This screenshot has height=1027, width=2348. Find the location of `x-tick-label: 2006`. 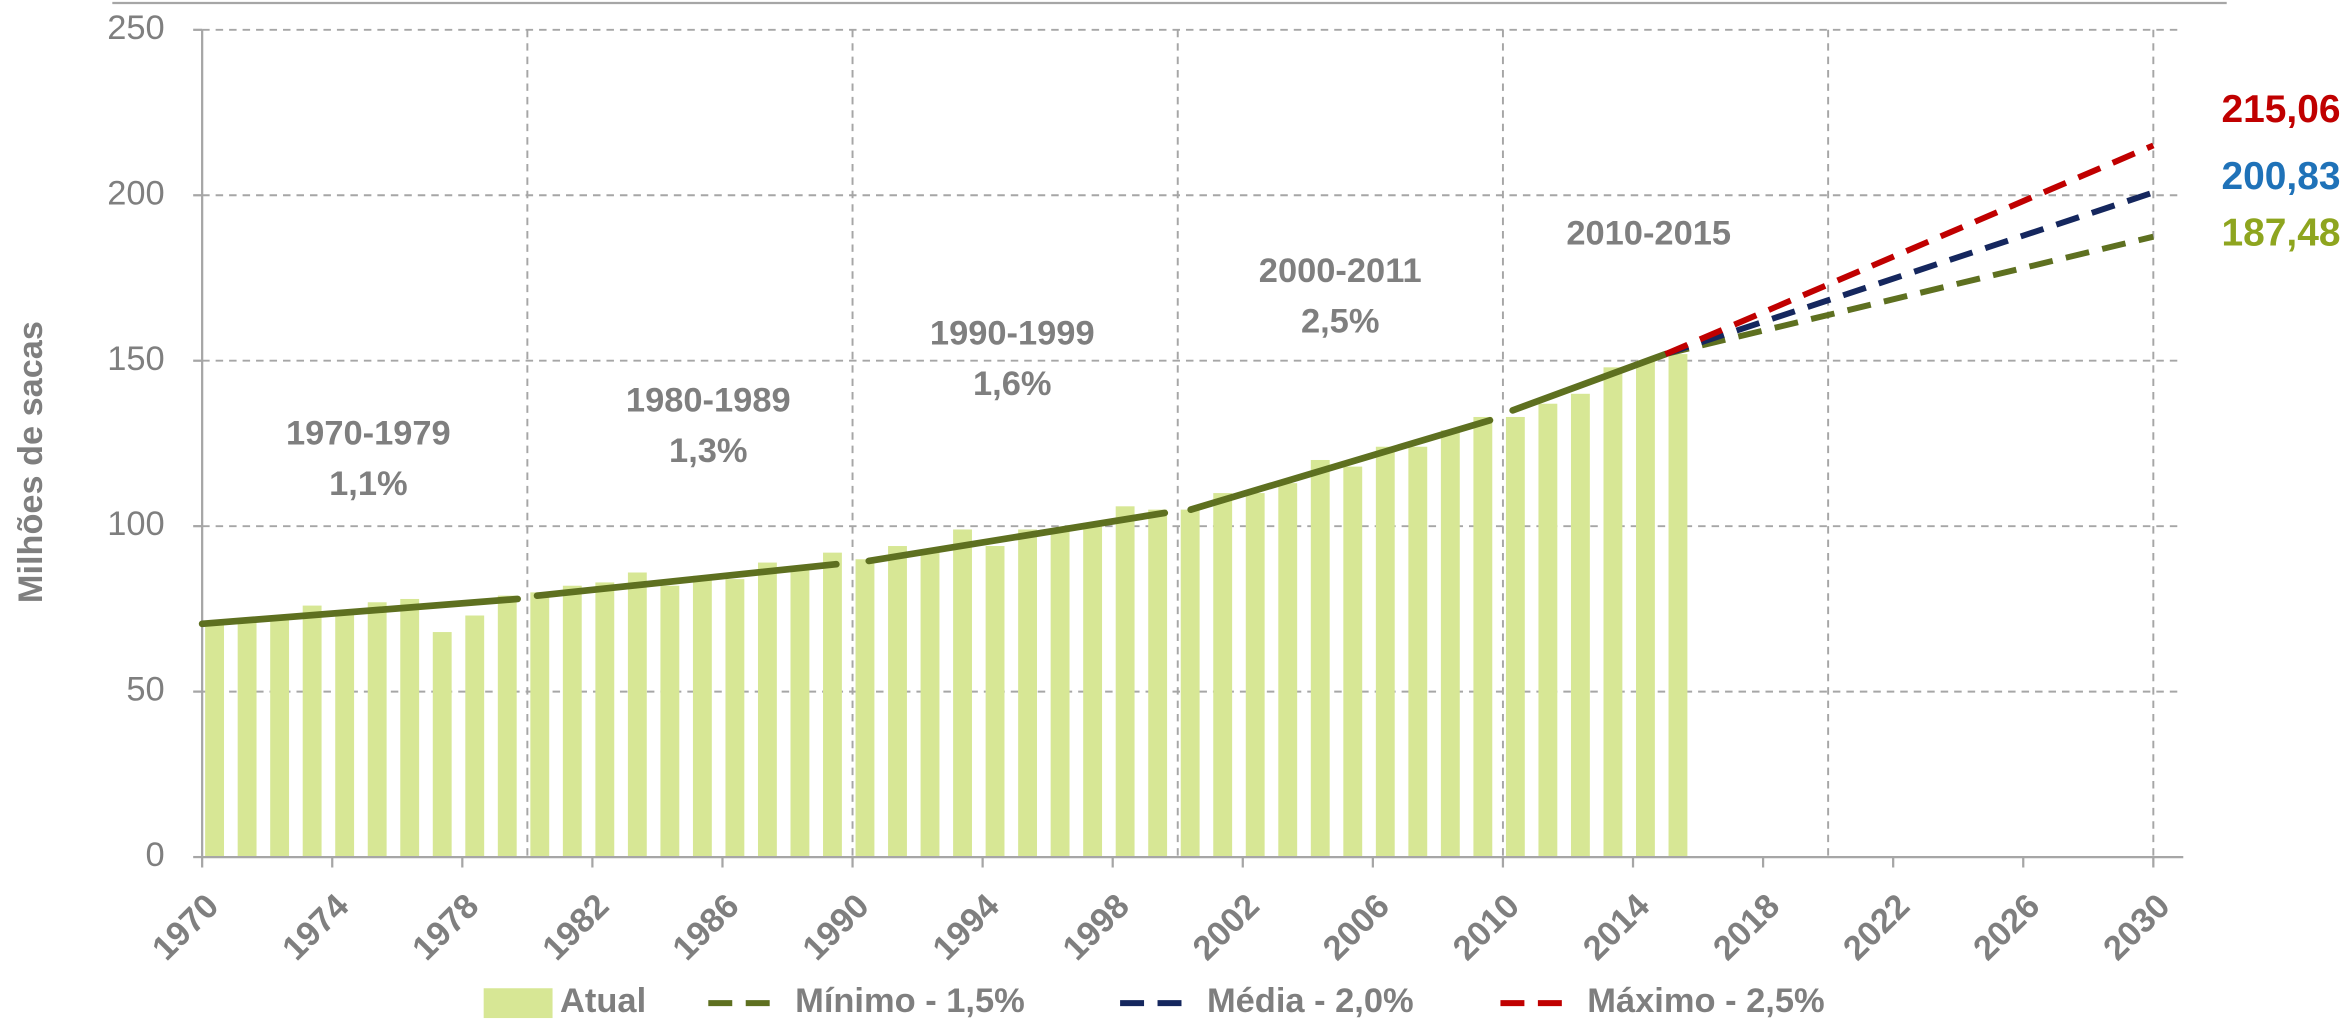

x-tick-label: 2006 is located at coordinates (1356, 927).